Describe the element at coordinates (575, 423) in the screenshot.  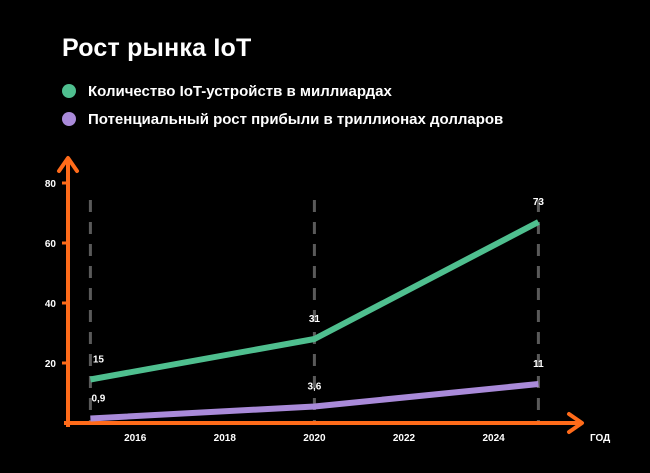
I see `x-axis-arrow` at that location.